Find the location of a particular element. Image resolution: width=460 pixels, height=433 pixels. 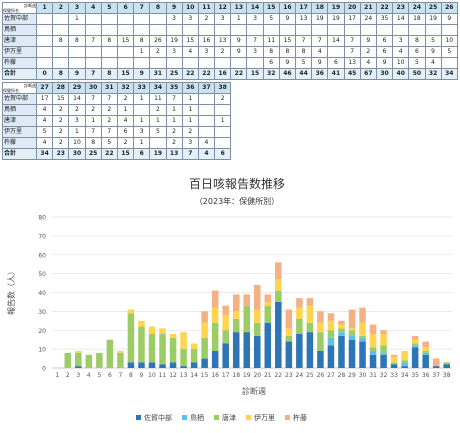

x-tick-label: 17 is located at coordinates (226, 375).